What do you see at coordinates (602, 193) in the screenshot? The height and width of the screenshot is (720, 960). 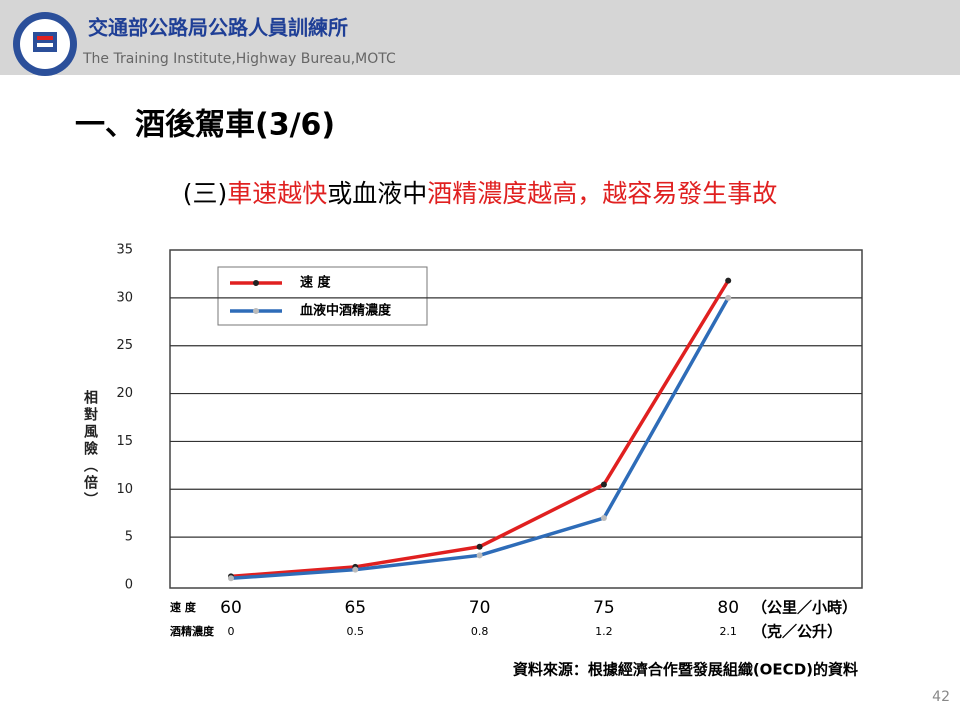 I see `subtitle-segment: 酒精濃度越高，越容易發生事故` at bounding box center [602, 193].